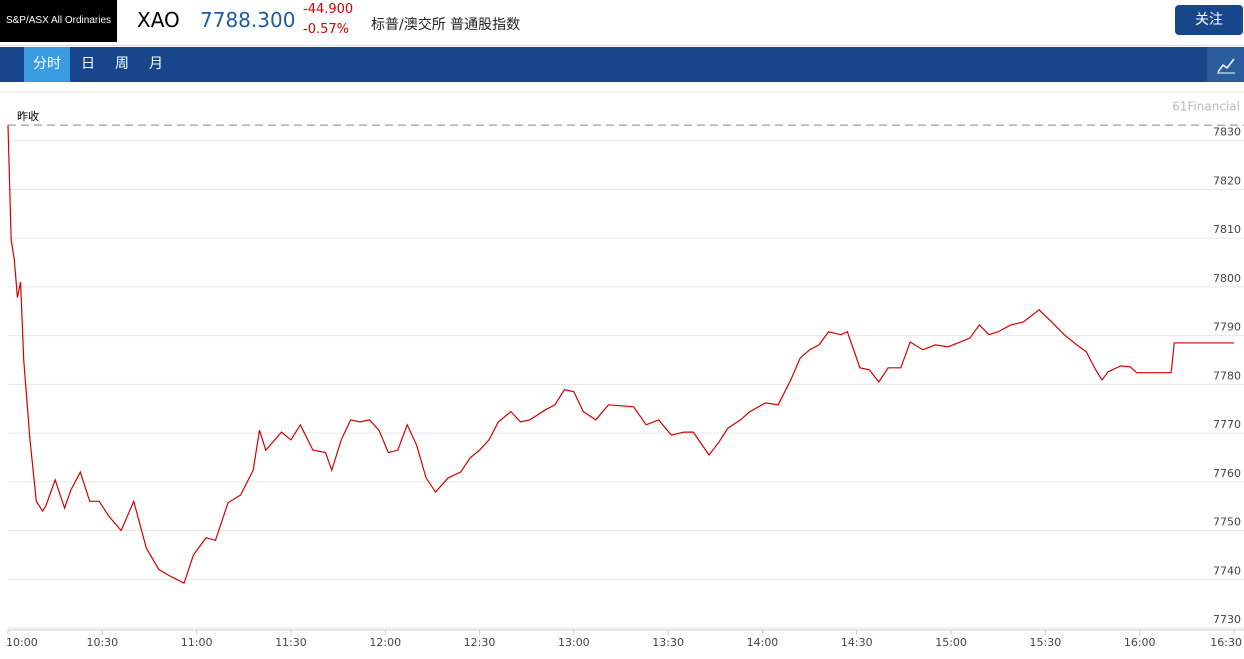 Image resolution: width=1244 pixels, height=659 pixels. What do you see at coordinates (622, 45) in the screenshot?
I see `divider` at bounding box center [622, 45].